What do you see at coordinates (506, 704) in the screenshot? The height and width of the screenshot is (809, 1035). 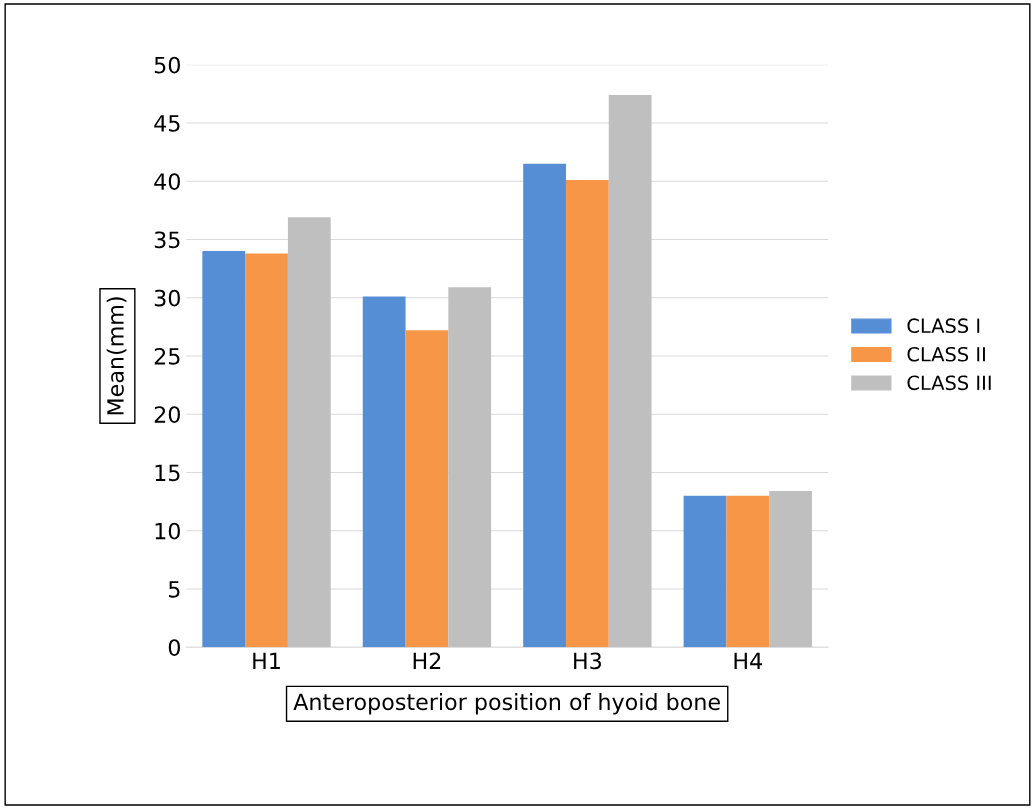 I see `x-axis-title: Anteroposterior position of hyoid bone` at bounding box center [506, 704].